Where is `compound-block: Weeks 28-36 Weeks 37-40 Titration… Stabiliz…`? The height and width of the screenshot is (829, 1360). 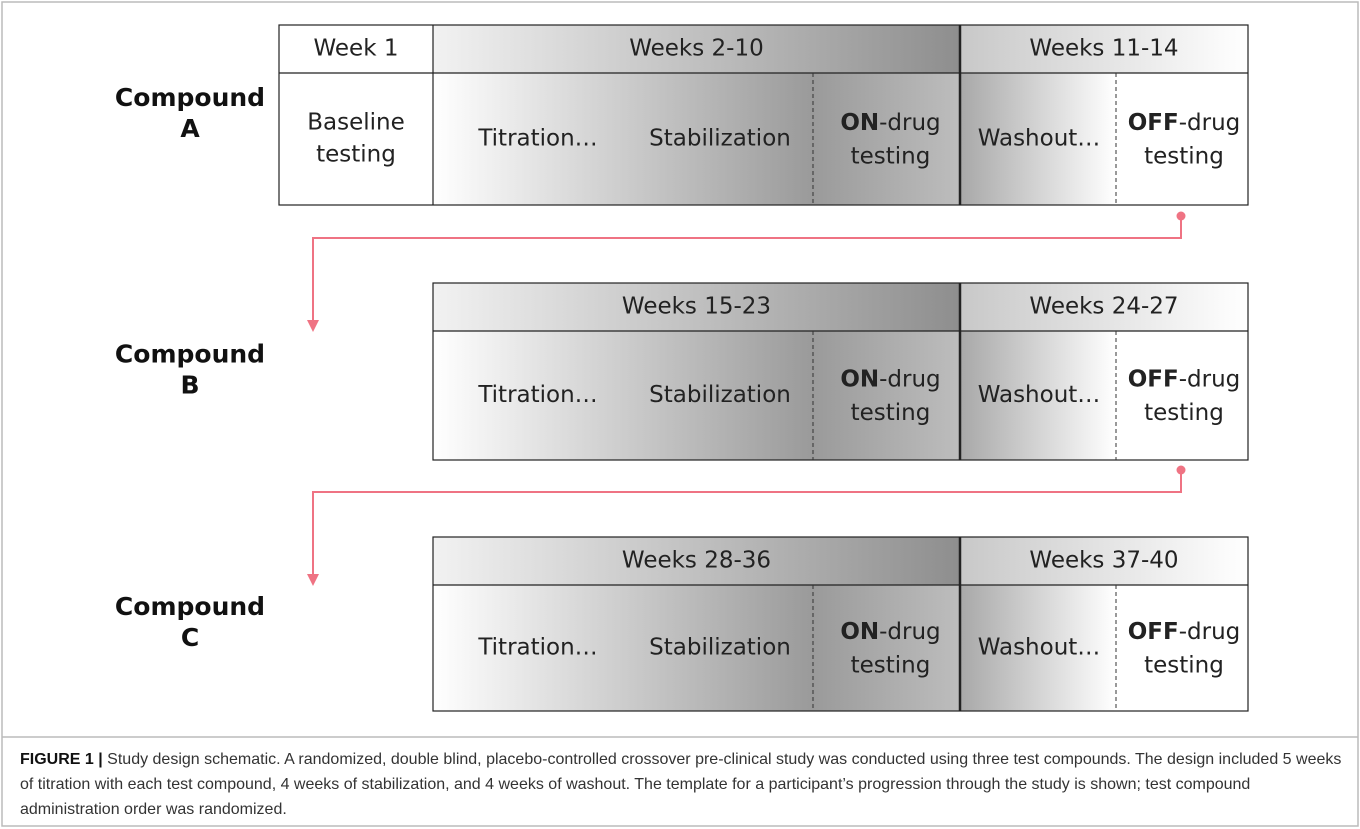 compound-block: Weeks 28-36 Weeks 37-40 Titration… Stabiliz… is located at coordinates (840, 624).